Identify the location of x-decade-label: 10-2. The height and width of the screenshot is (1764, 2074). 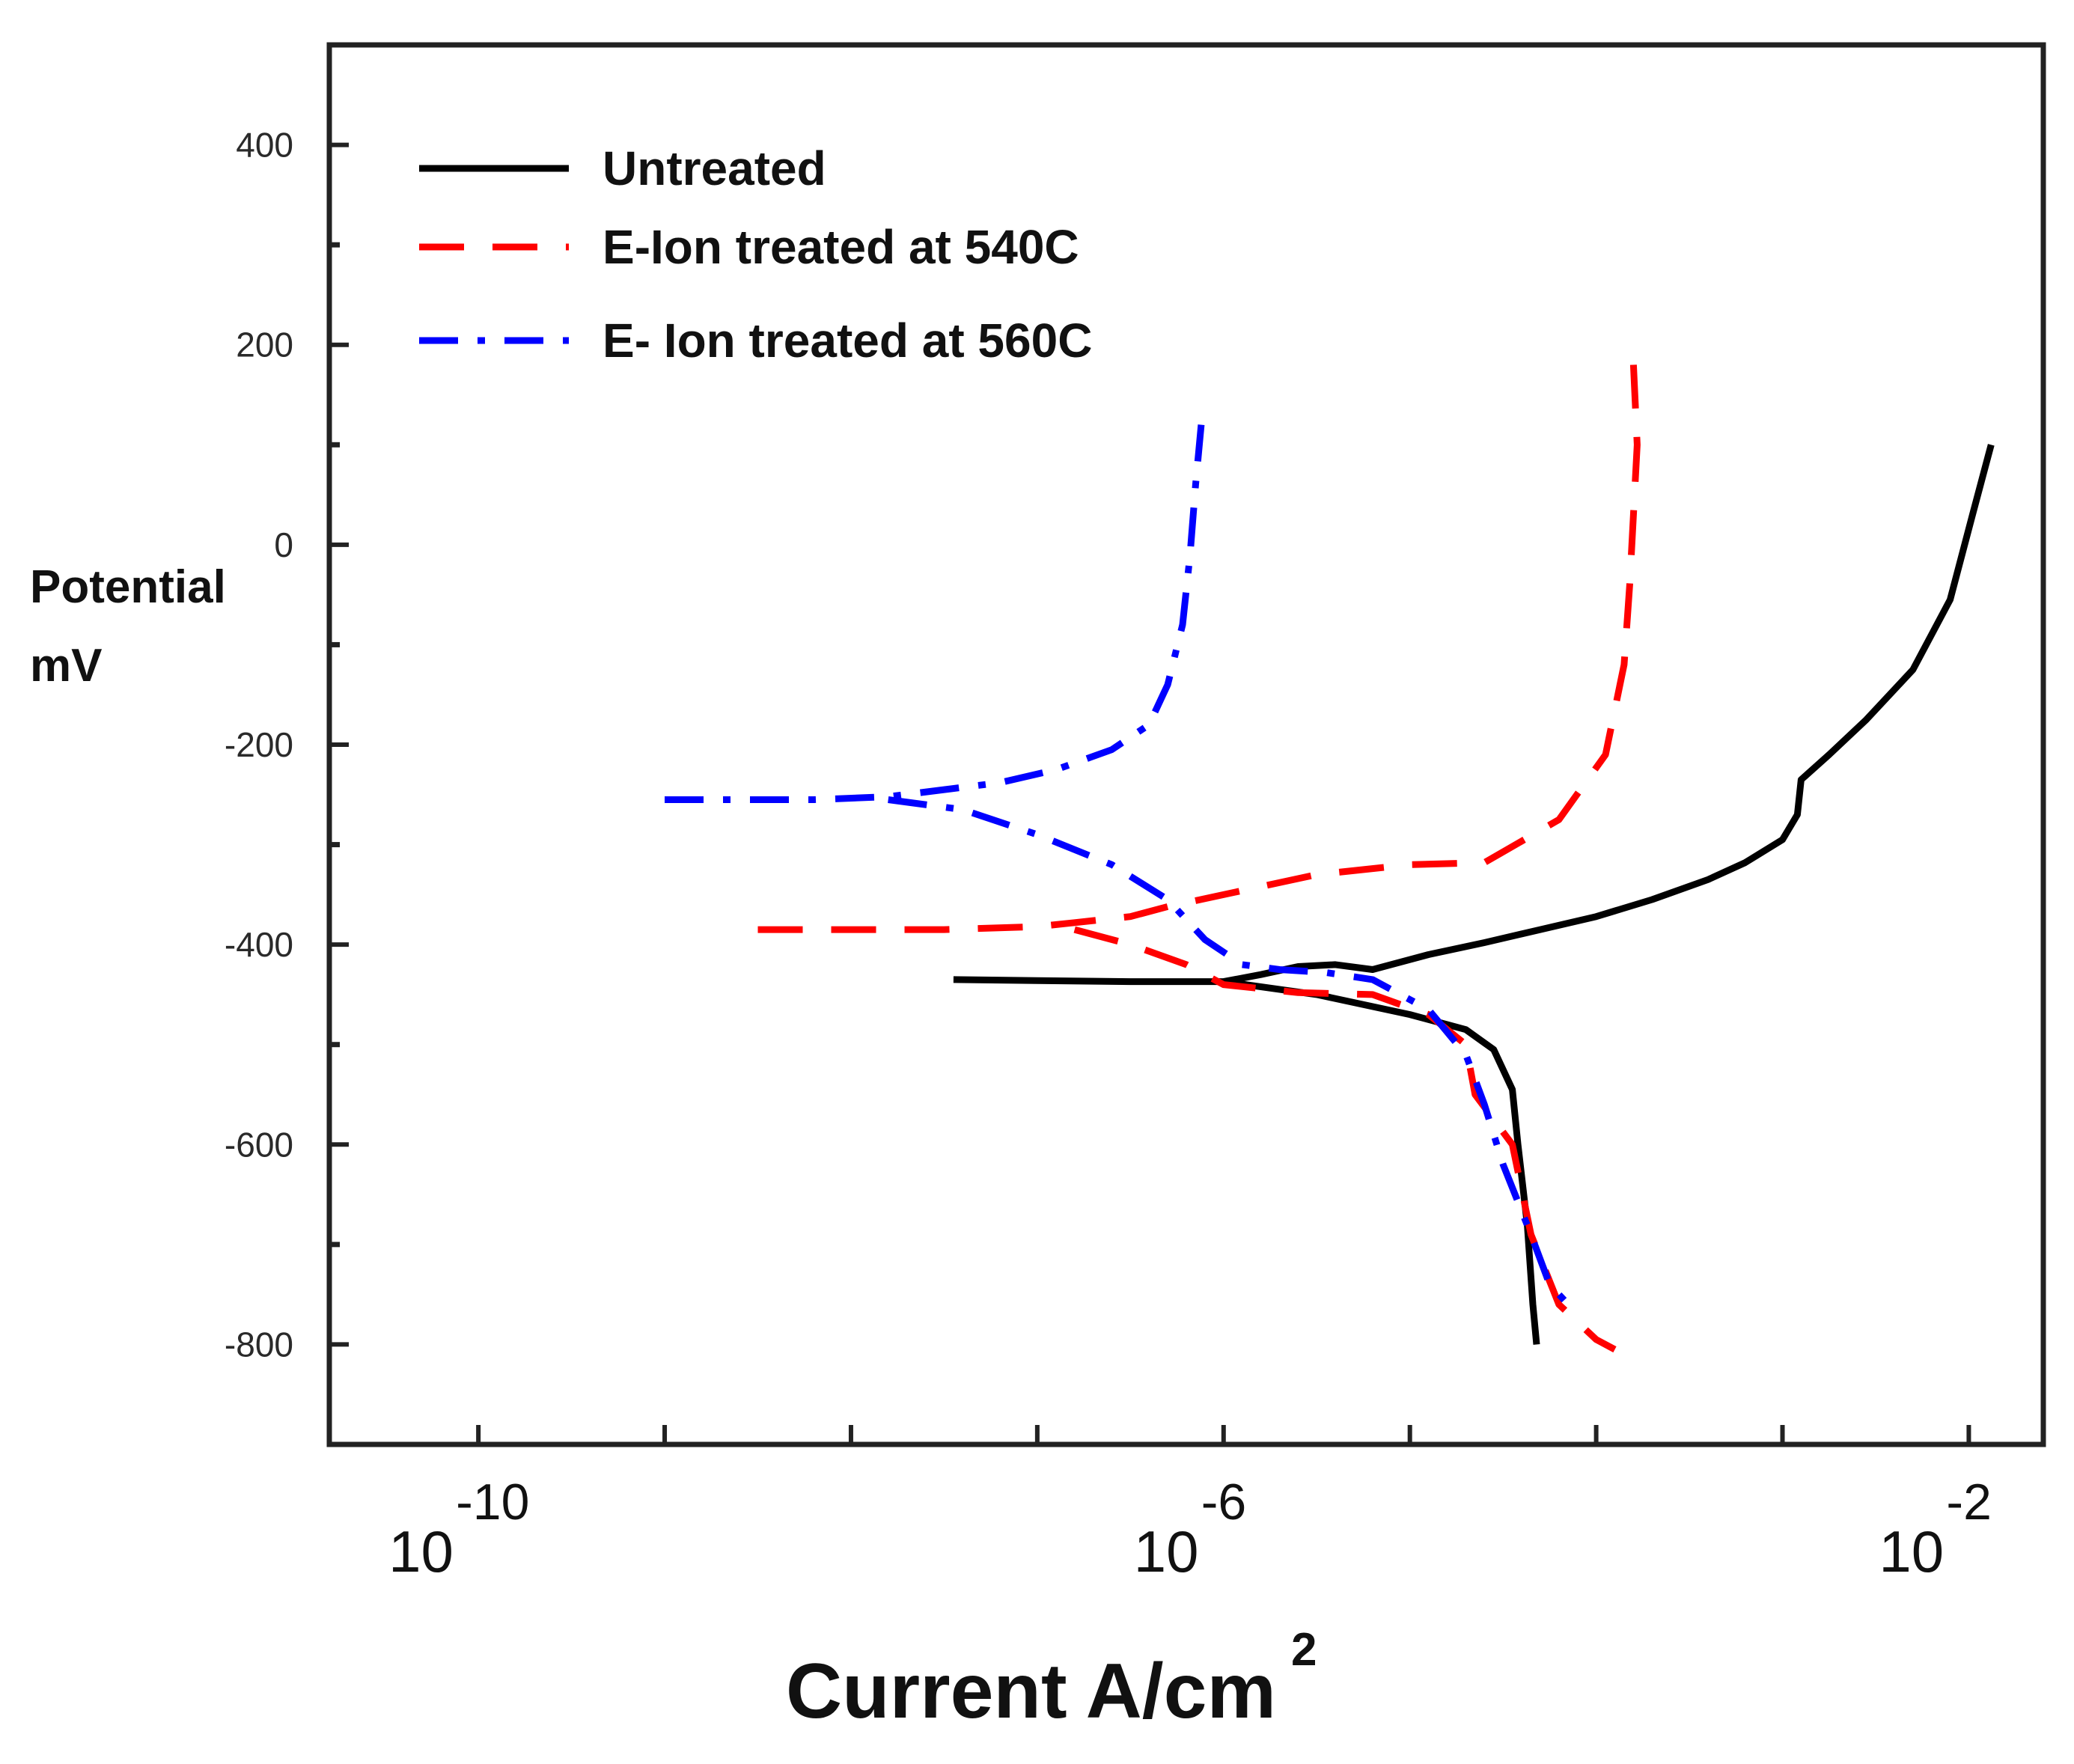
(1935, 1529).